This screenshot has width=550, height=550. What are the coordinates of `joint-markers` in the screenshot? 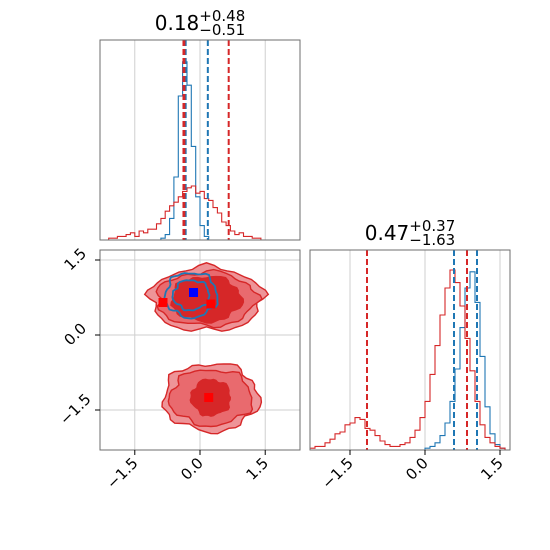 It's located at (187, 345).